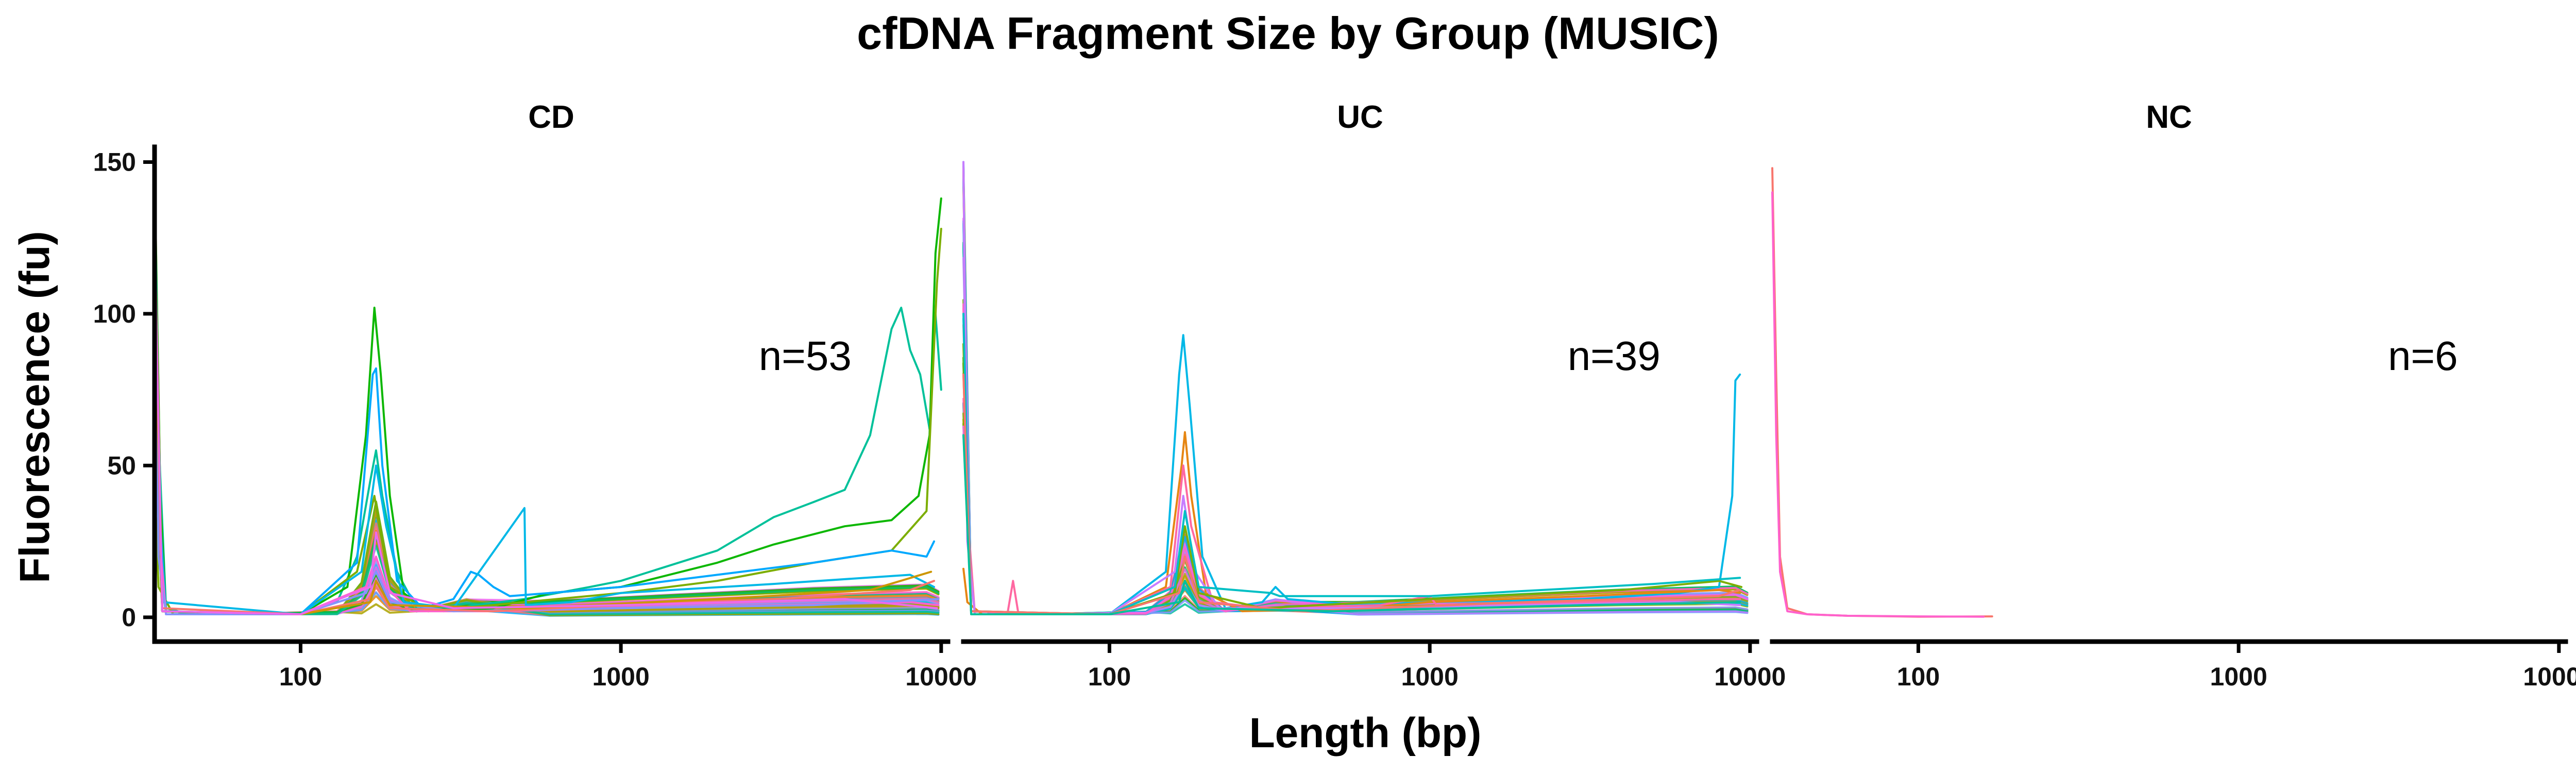  Describe the element at coordinates (114, 161) in the screenshot. I see `y-tick-label: 150` at that location.